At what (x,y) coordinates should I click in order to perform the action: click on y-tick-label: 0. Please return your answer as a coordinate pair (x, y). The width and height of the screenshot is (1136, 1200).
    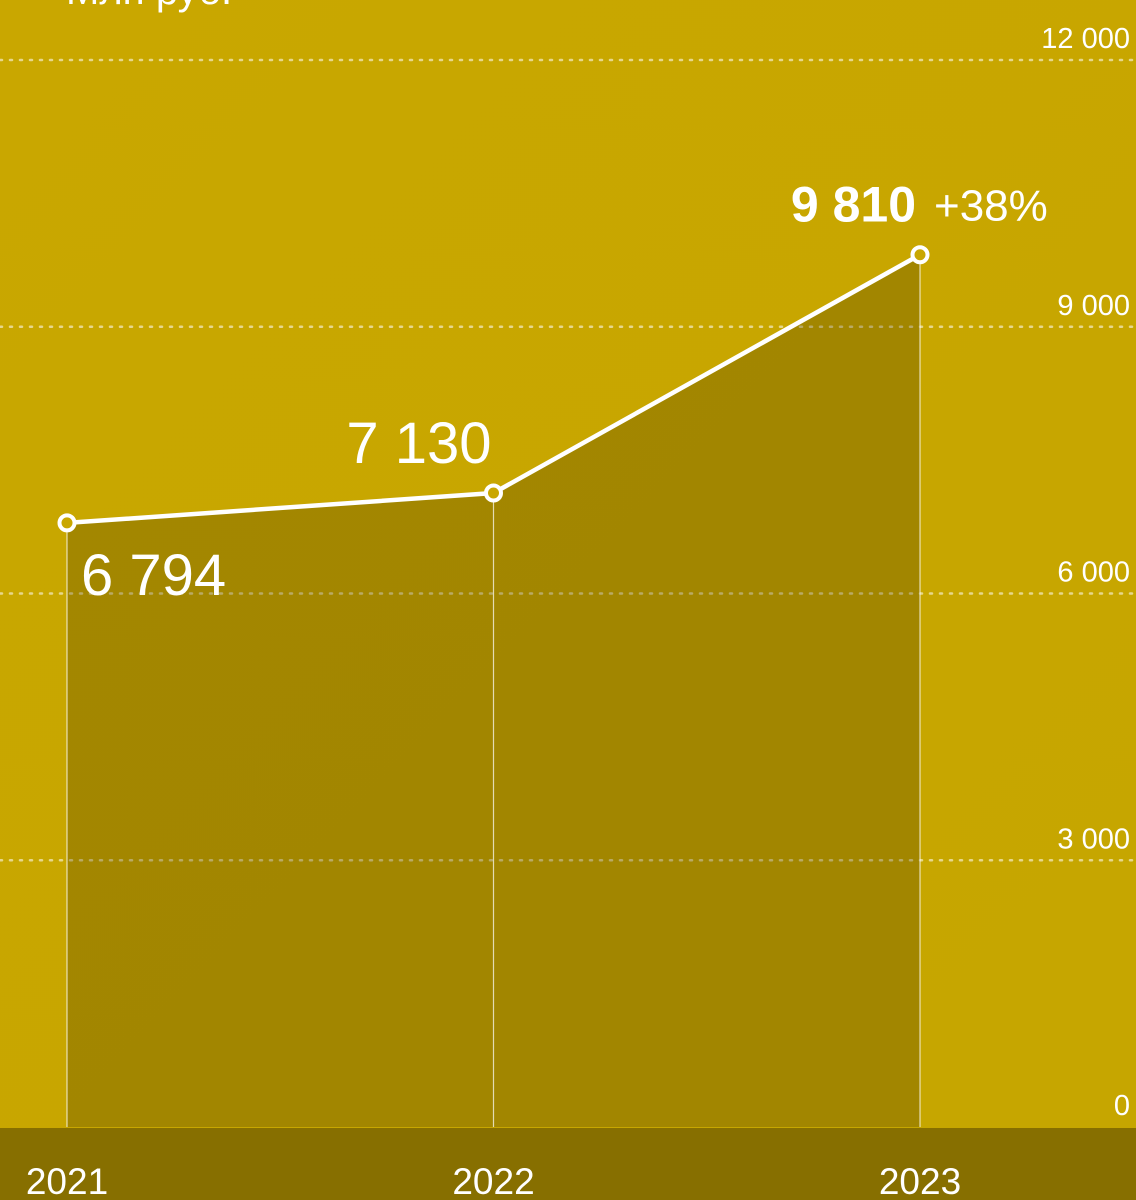
    Looking at the image, I should click on (1122, 1106).